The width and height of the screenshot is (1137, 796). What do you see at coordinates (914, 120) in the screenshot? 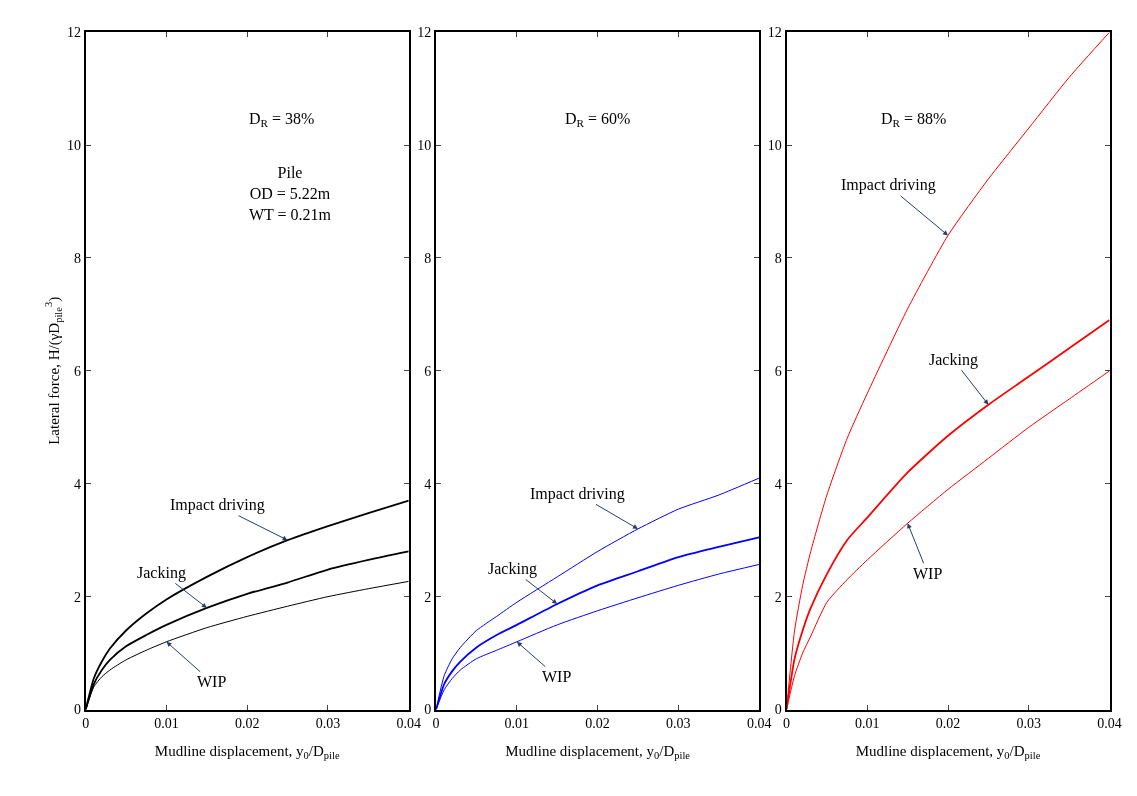
I see `annotation: D$_{R}$ = 88%` at bounding box center [914, 120].